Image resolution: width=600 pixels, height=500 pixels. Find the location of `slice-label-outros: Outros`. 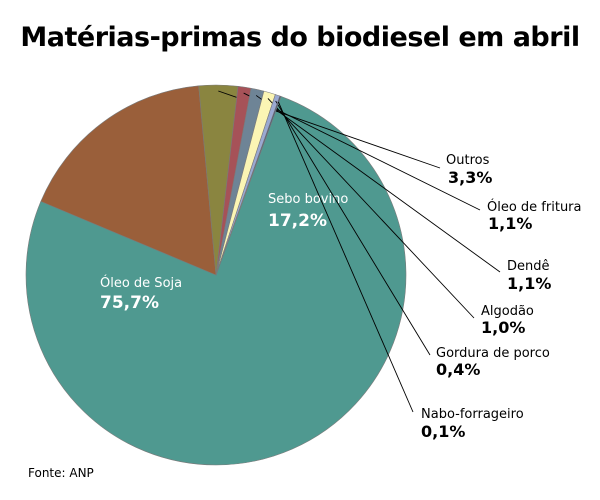

slice-label-outros: Outros is located at coordinates (468, 160).